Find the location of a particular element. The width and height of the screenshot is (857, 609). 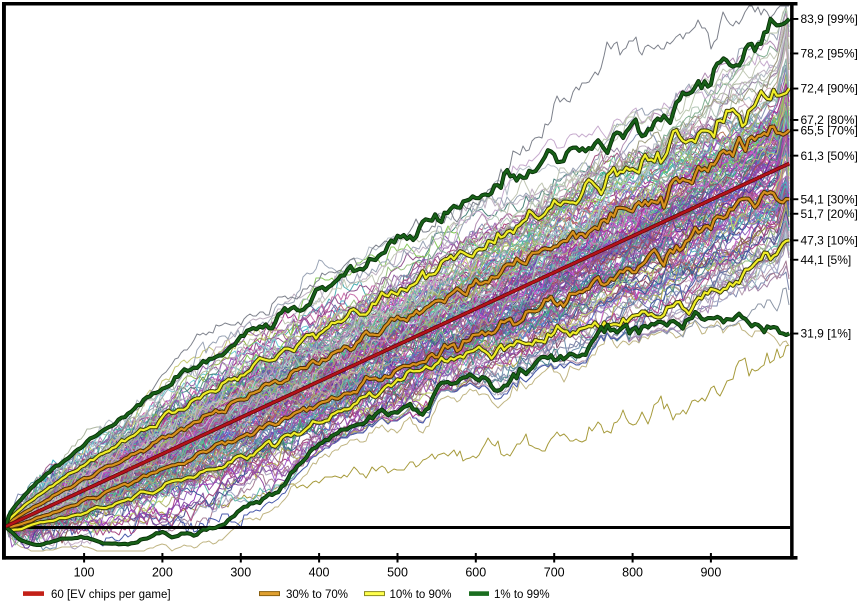

svg-text: 60 [EV chips per game] is located at coordinates (111, 595).